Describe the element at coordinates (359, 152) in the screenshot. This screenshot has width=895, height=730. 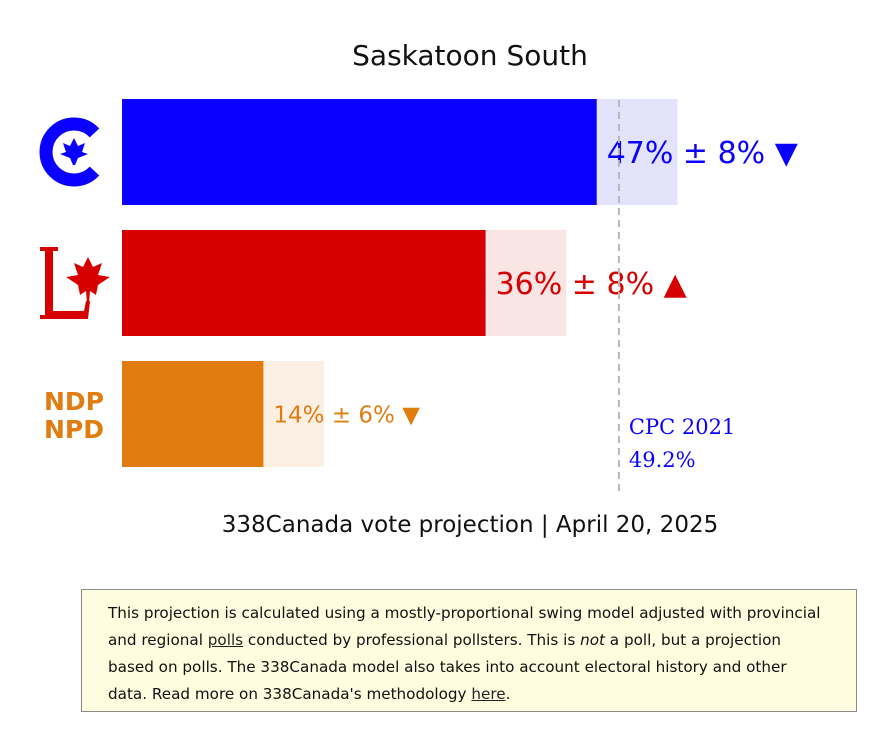
I see `cpc-bar` at that location.